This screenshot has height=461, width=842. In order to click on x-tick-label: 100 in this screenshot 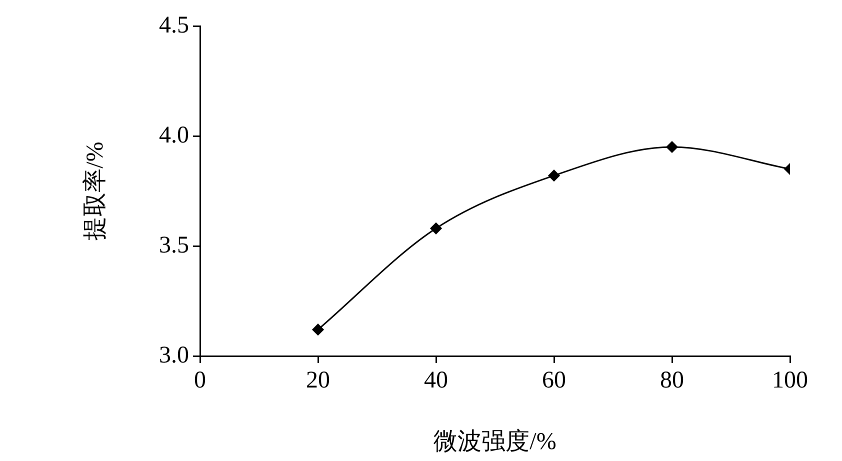, I will do `click(790, 381)`.